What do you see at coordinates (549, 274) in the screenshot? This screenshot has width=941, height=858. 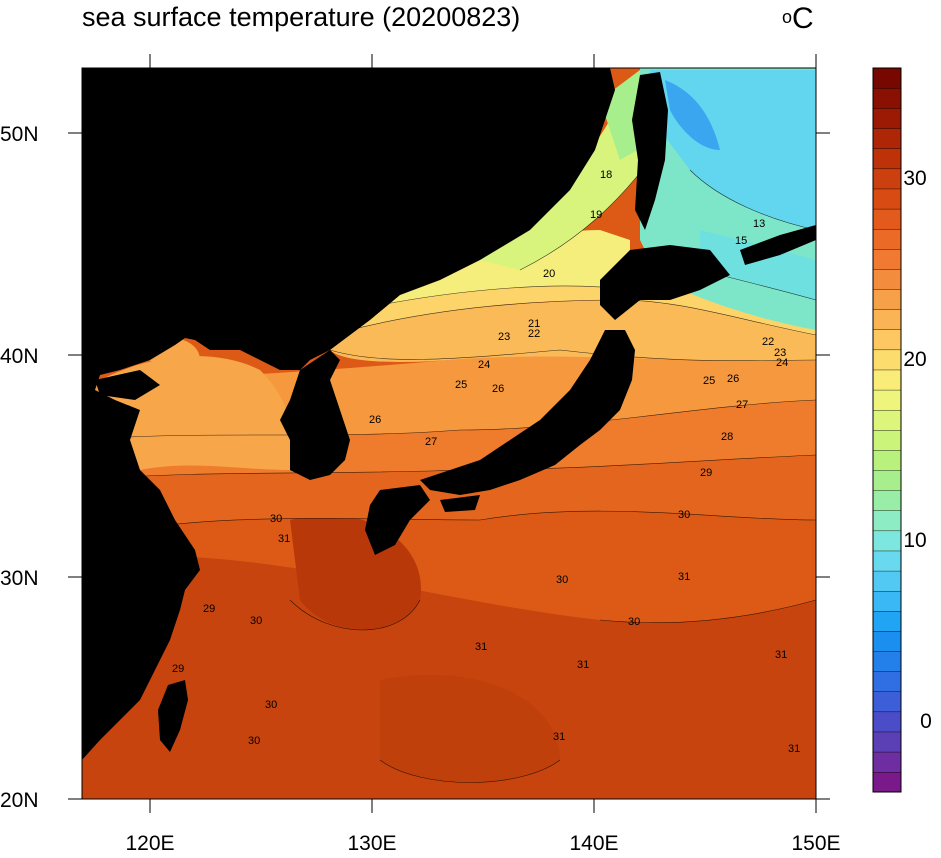 I see `contour-label: 20` at bounding box center [549, 274].